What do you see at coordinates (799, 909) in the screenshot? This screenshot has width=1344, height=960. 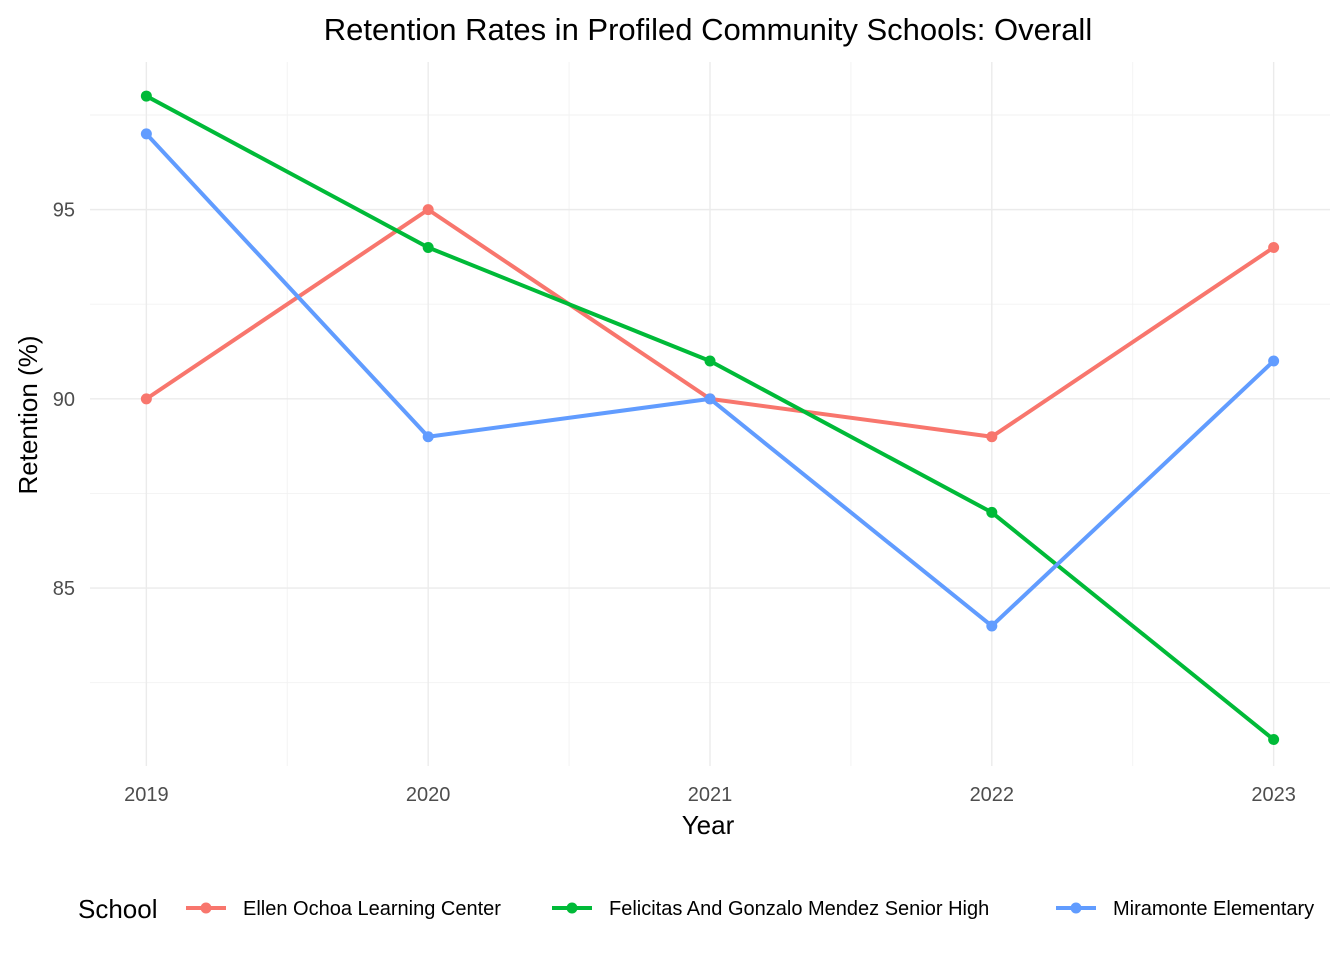 I see `legend-label: Felicitas And Gonzalo Mendez Senior High` at bounding box center [799, 909].